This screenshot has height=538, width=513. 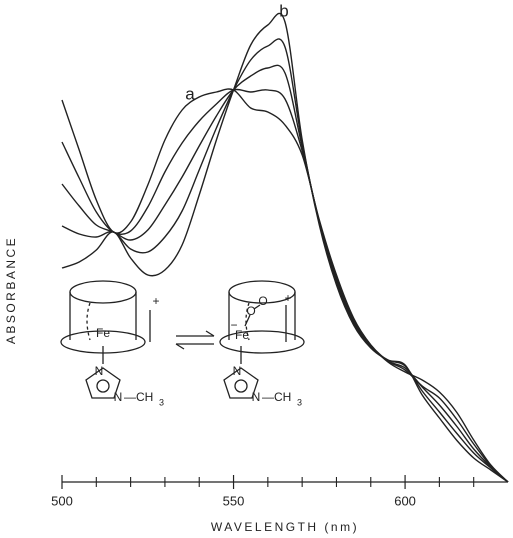 I want to click on x-tick-label: 500, so click(x=62, y=500).